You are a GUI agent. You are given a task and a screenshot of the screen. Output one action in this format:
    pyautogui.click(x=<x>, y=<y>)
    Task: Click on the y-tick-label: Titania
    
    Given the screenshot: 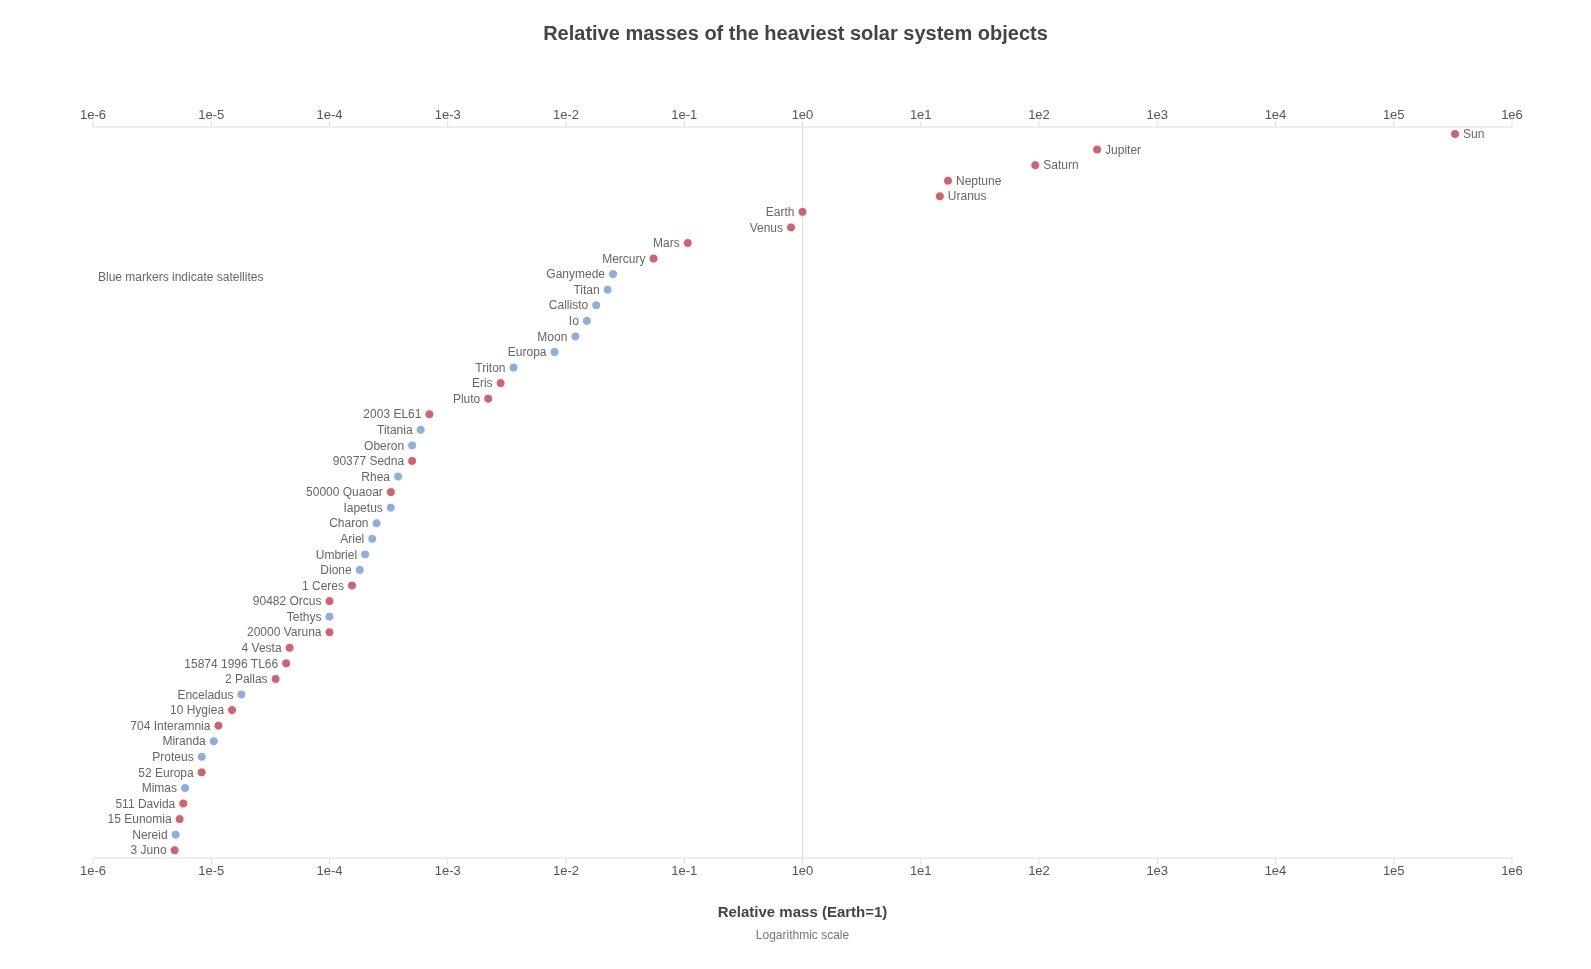 What is the action you would take?
    pyautogui.click(x=395, y=430)
    